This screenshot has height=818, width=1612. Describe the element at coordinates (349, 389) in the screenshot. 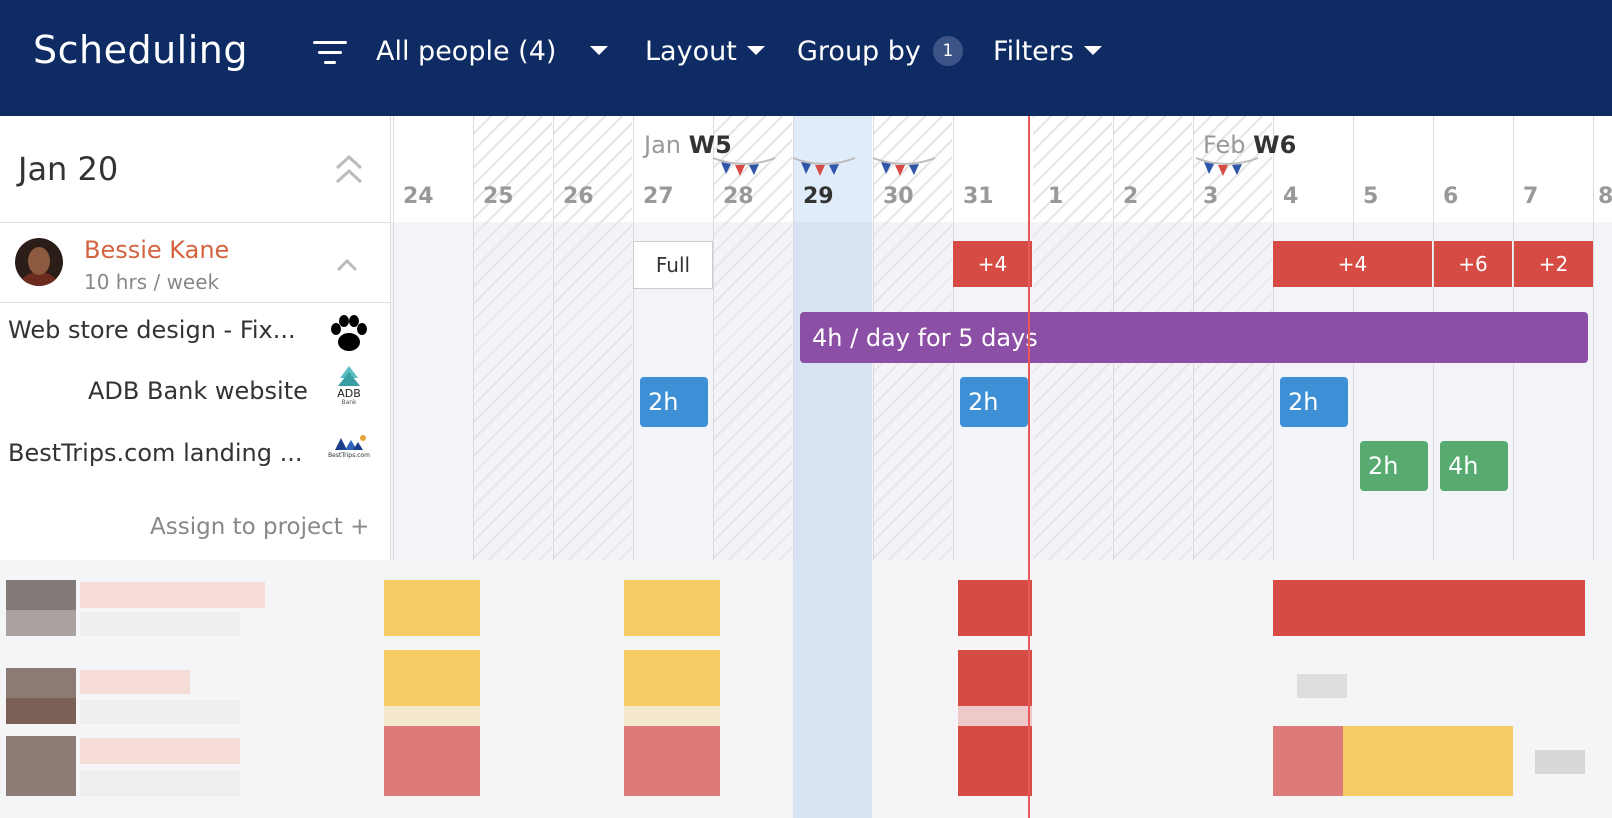

I see `adb-bank-logo: ADB Bank` at that location.